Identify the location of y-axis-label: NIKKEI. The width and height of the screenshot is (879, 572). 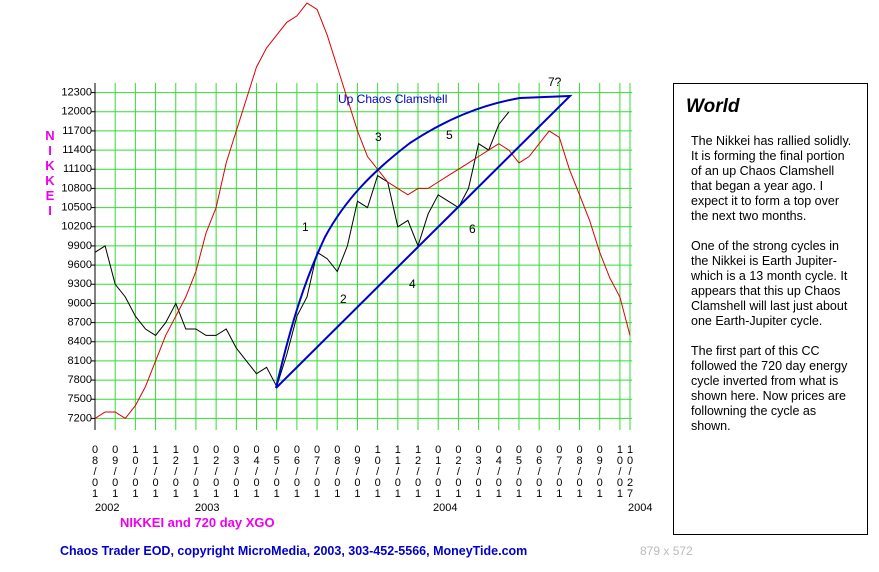
(50, 173).